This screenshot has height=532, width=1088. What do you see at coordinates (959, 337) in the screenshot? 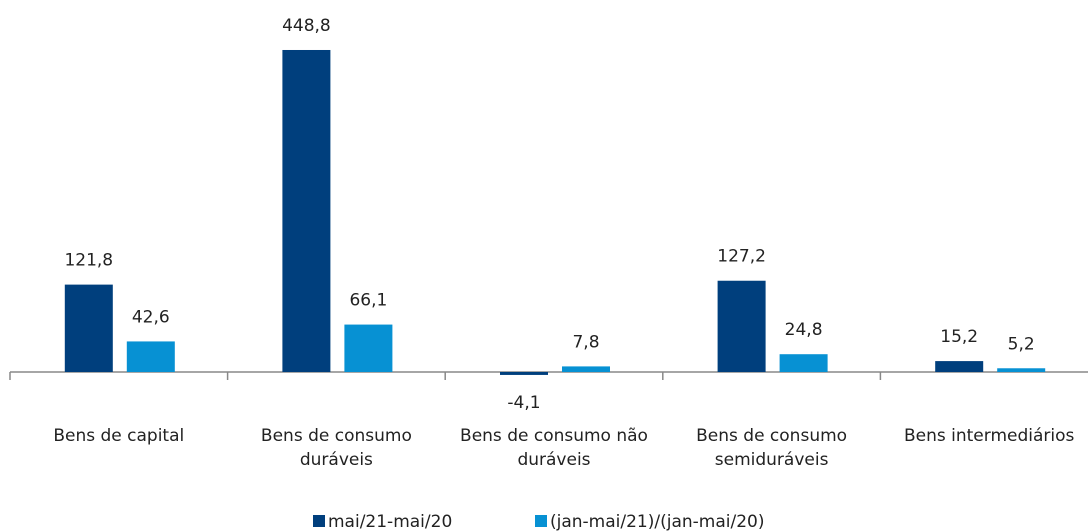
I see `value-label: 15,2` at bounding box center [959, 337].